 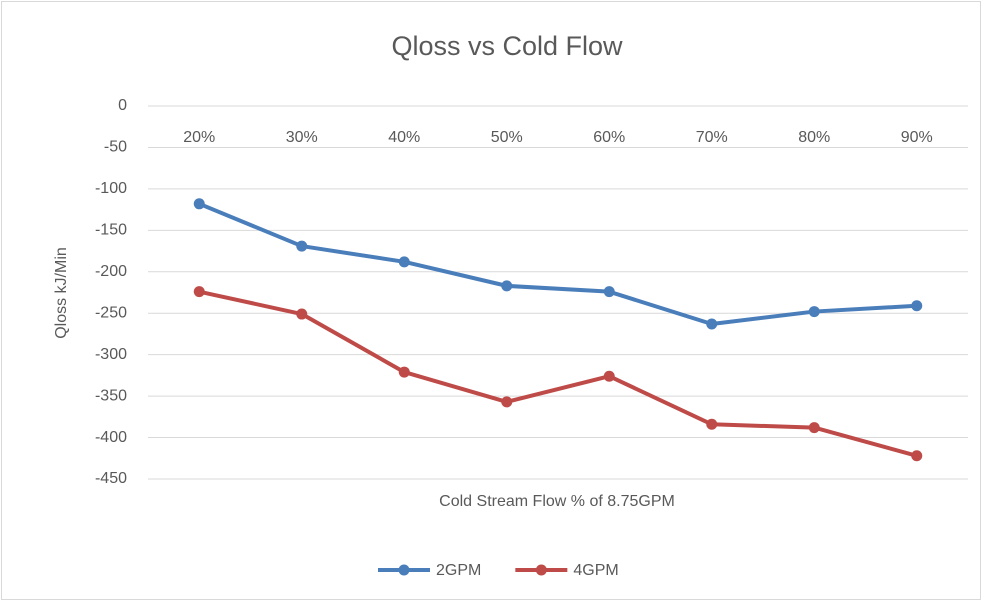 What do you see at coordinates (111, 478) in the screenshot?
I see `y-tick-label: -450` at bounding box center [111, 478].